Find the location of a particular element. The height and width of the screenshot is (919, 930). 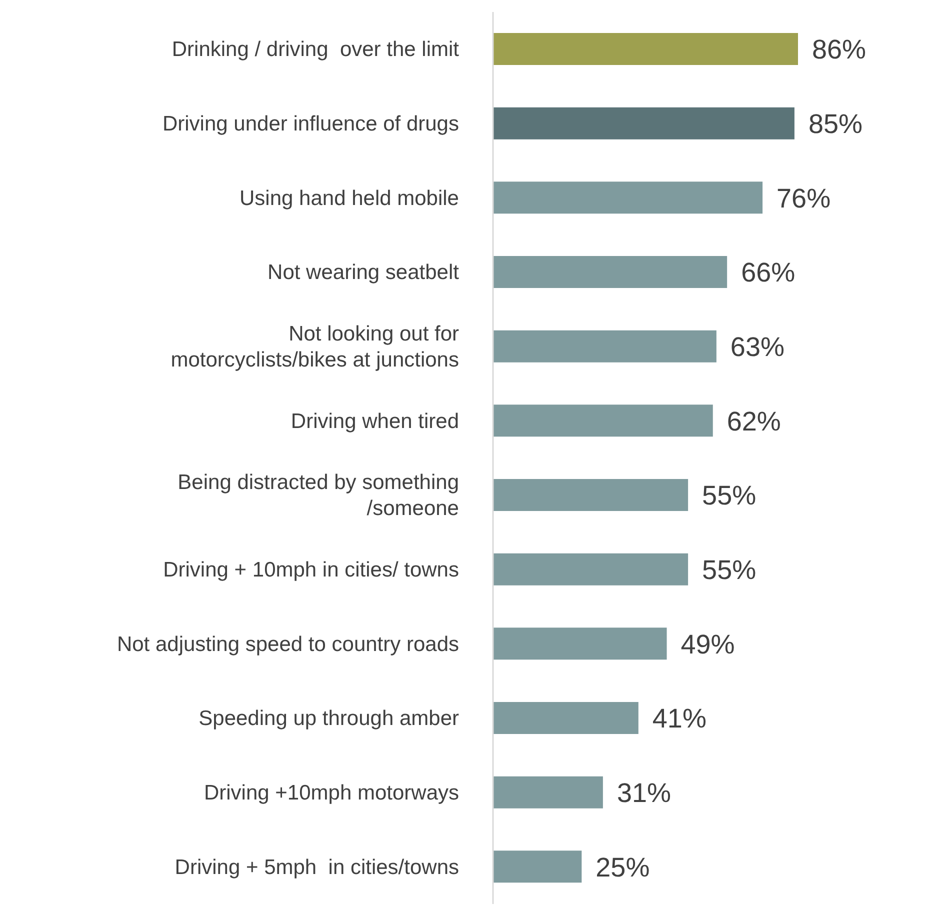

y-tick-label: Not looking out for motorcyclists/bikes at junctions is located at coordinates (314, 346).